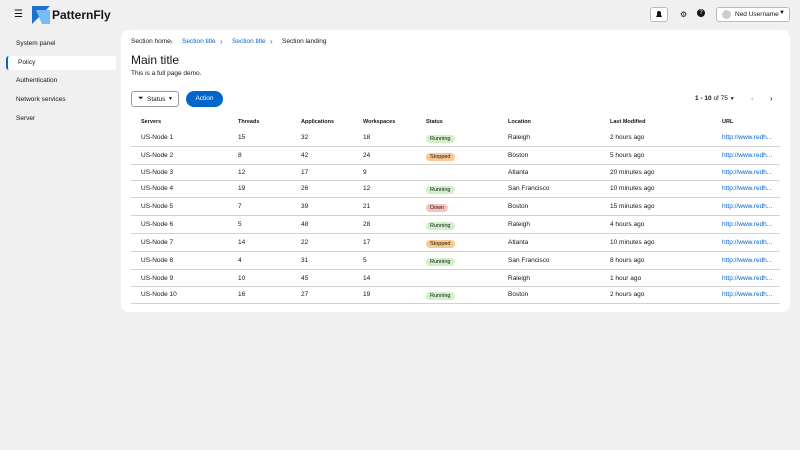 This screenshot has height=450, width=800. What do you see at coordinates (240, 206) in the screenshot?
I see `cell: 7` at bounding box center [240, 206].